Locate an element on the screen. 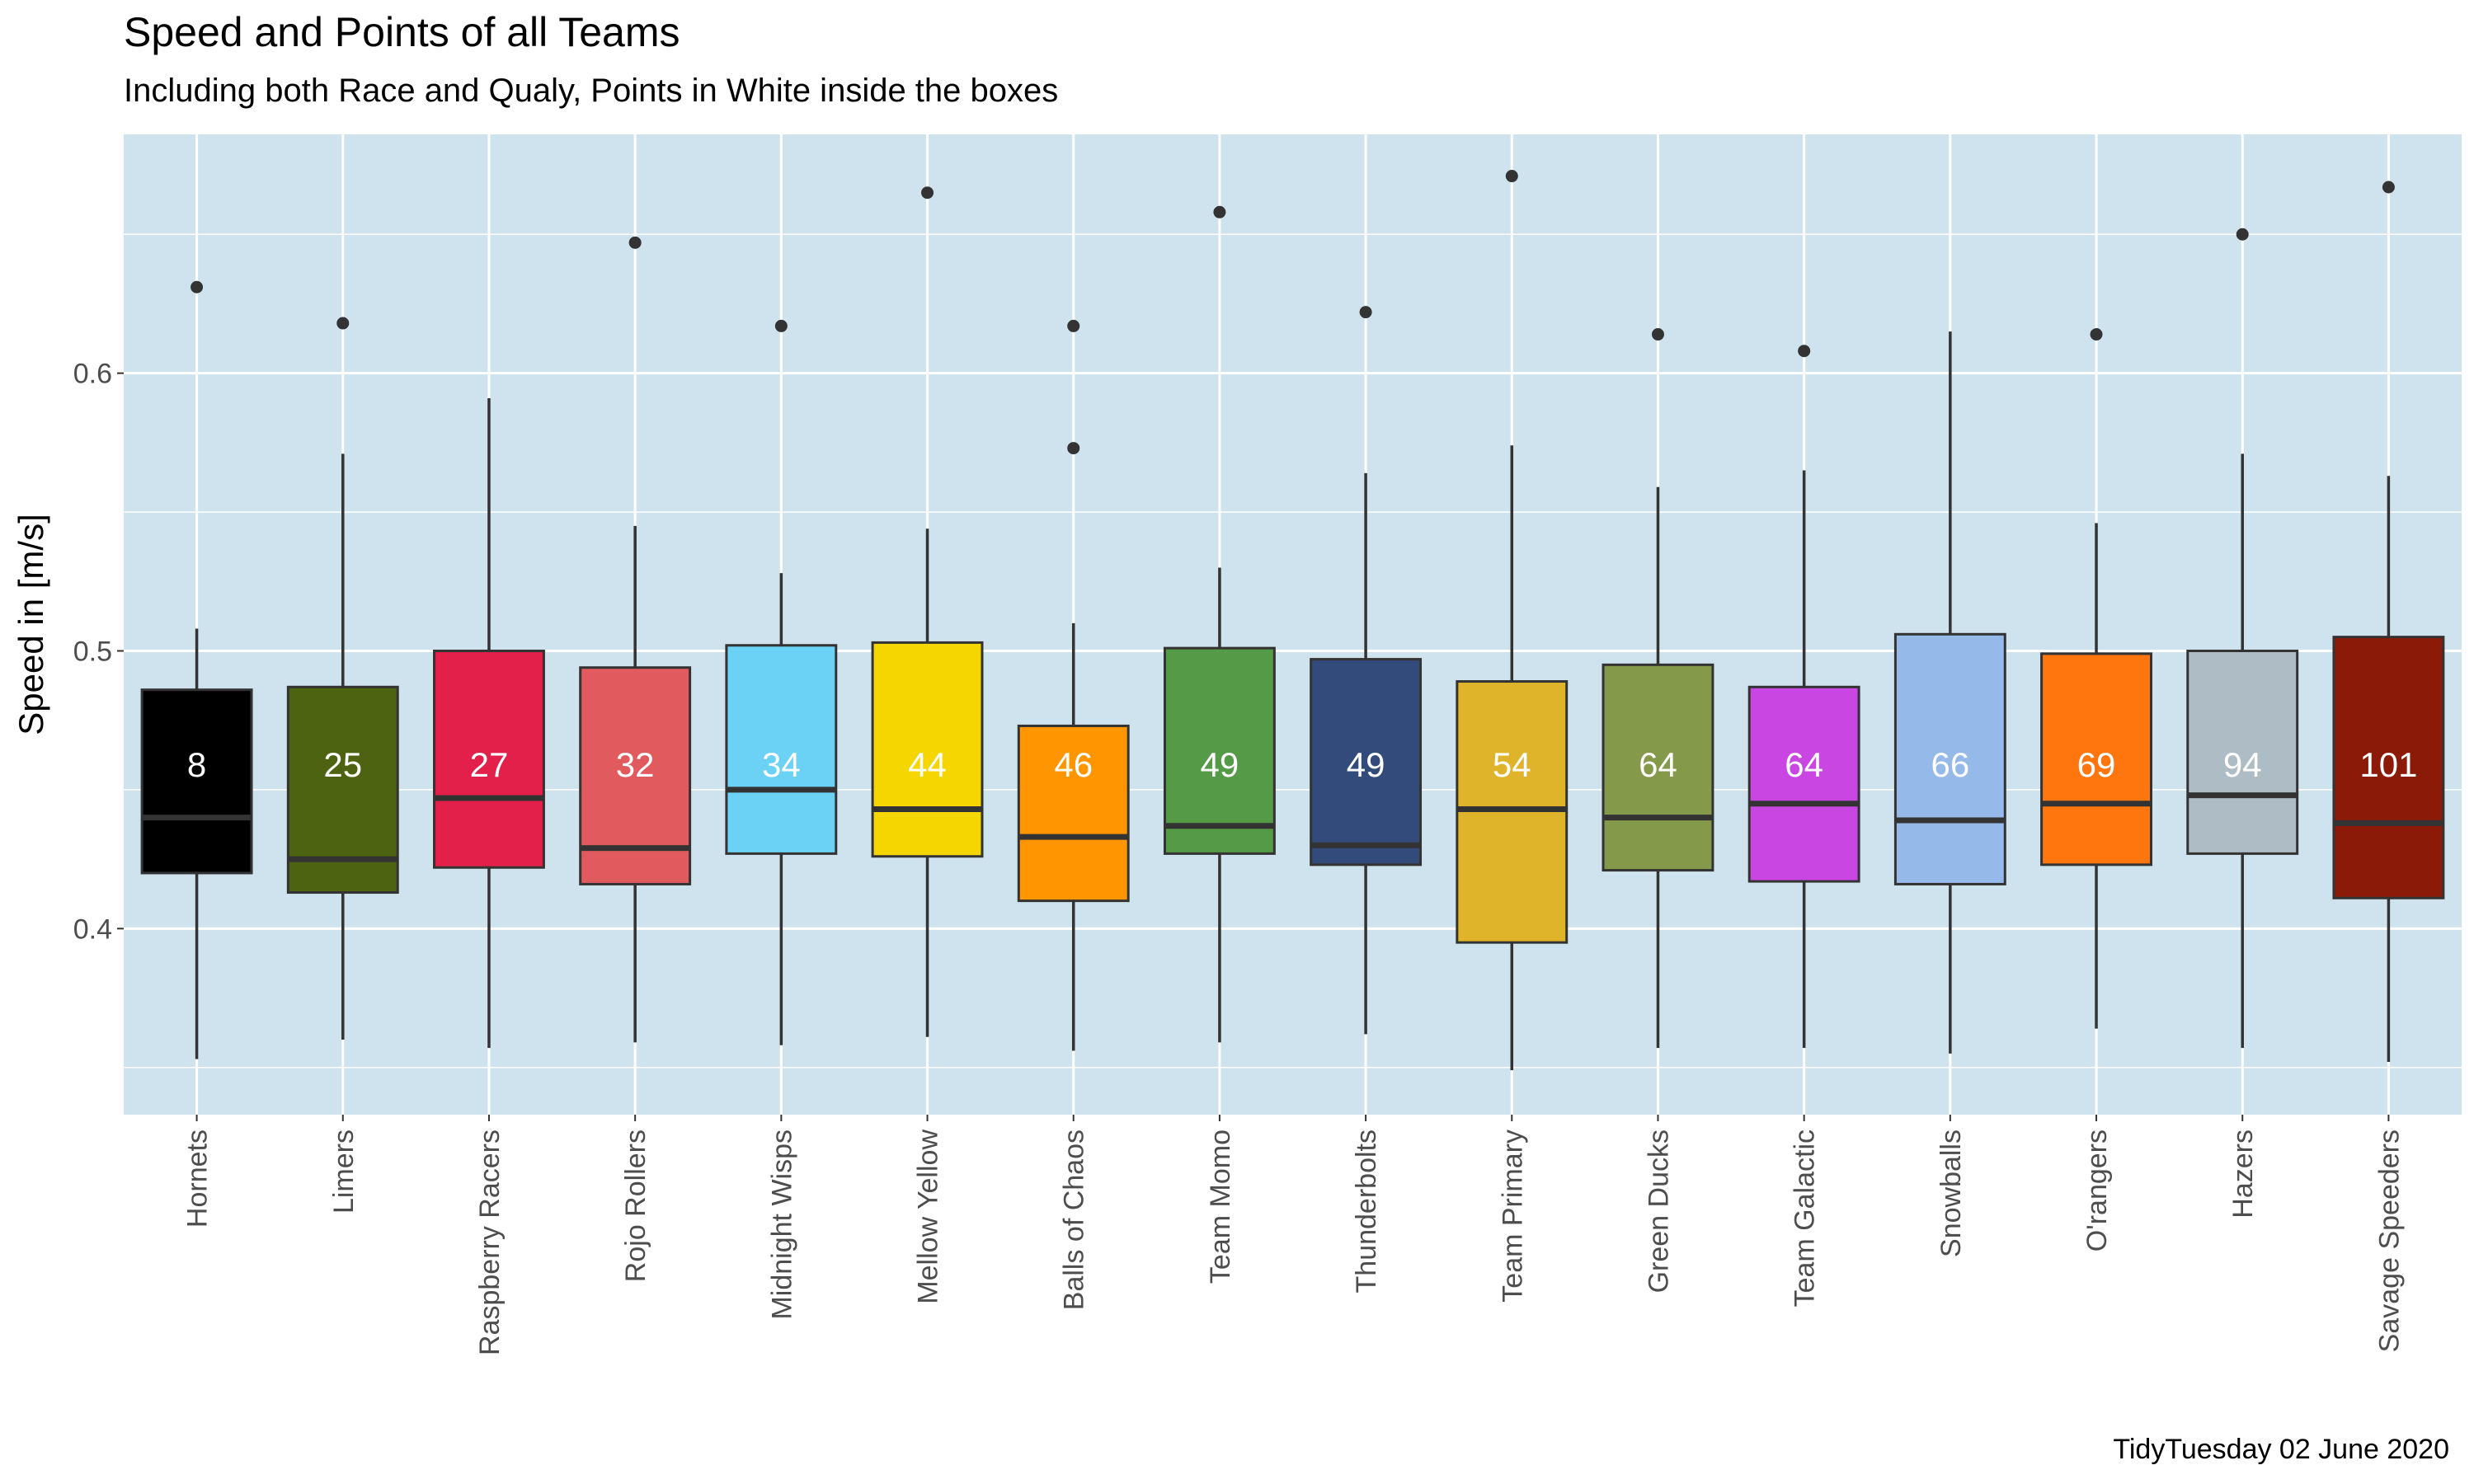  x-tick-label: Team Momo is located at coordinates (1220, 1206).